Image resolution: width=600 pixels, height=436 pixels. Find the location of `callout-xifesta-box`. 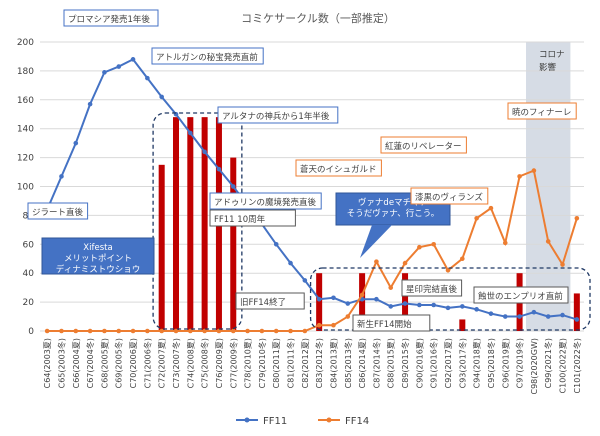

callout-xifesta-box is located at coordinates (98, 256).